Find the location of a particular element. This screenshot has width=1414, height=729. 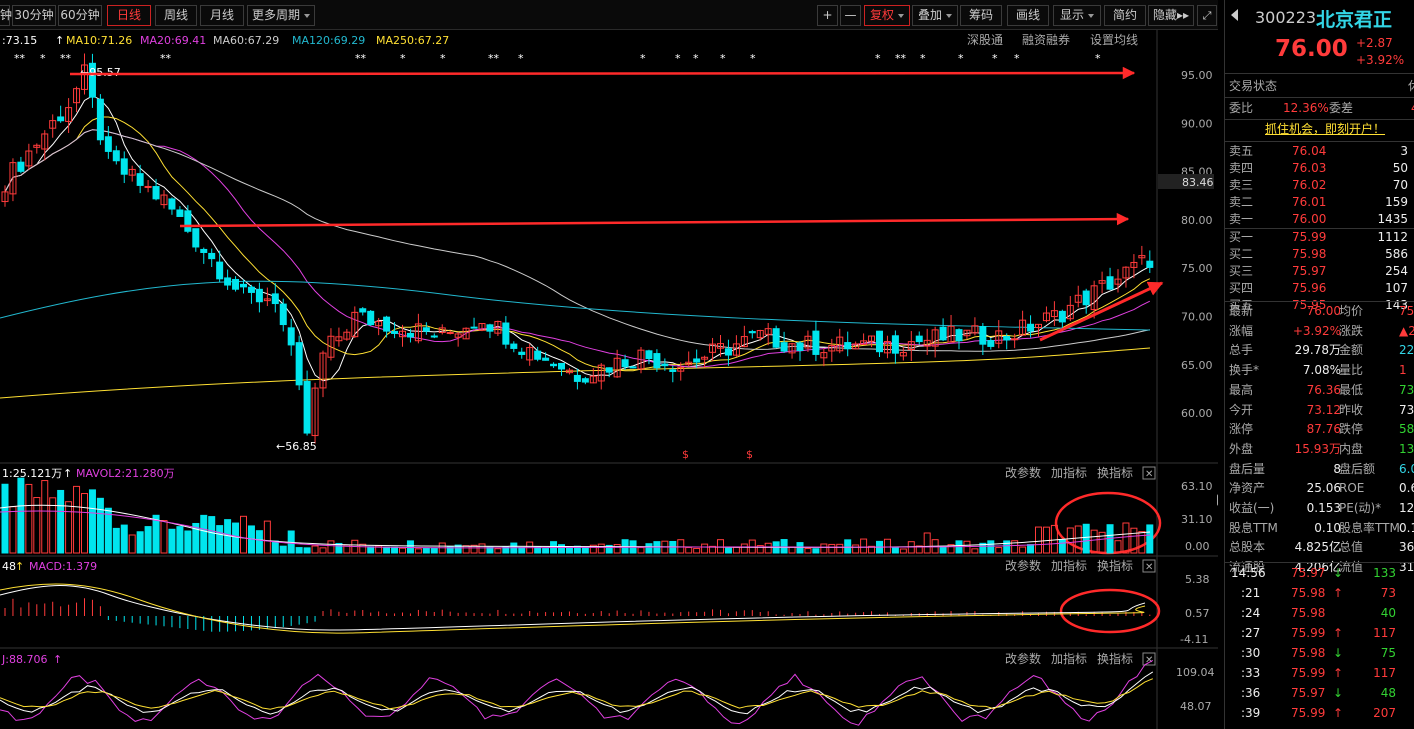

macd-edit-params: 改参数 is located at coordinates (1023, 565).